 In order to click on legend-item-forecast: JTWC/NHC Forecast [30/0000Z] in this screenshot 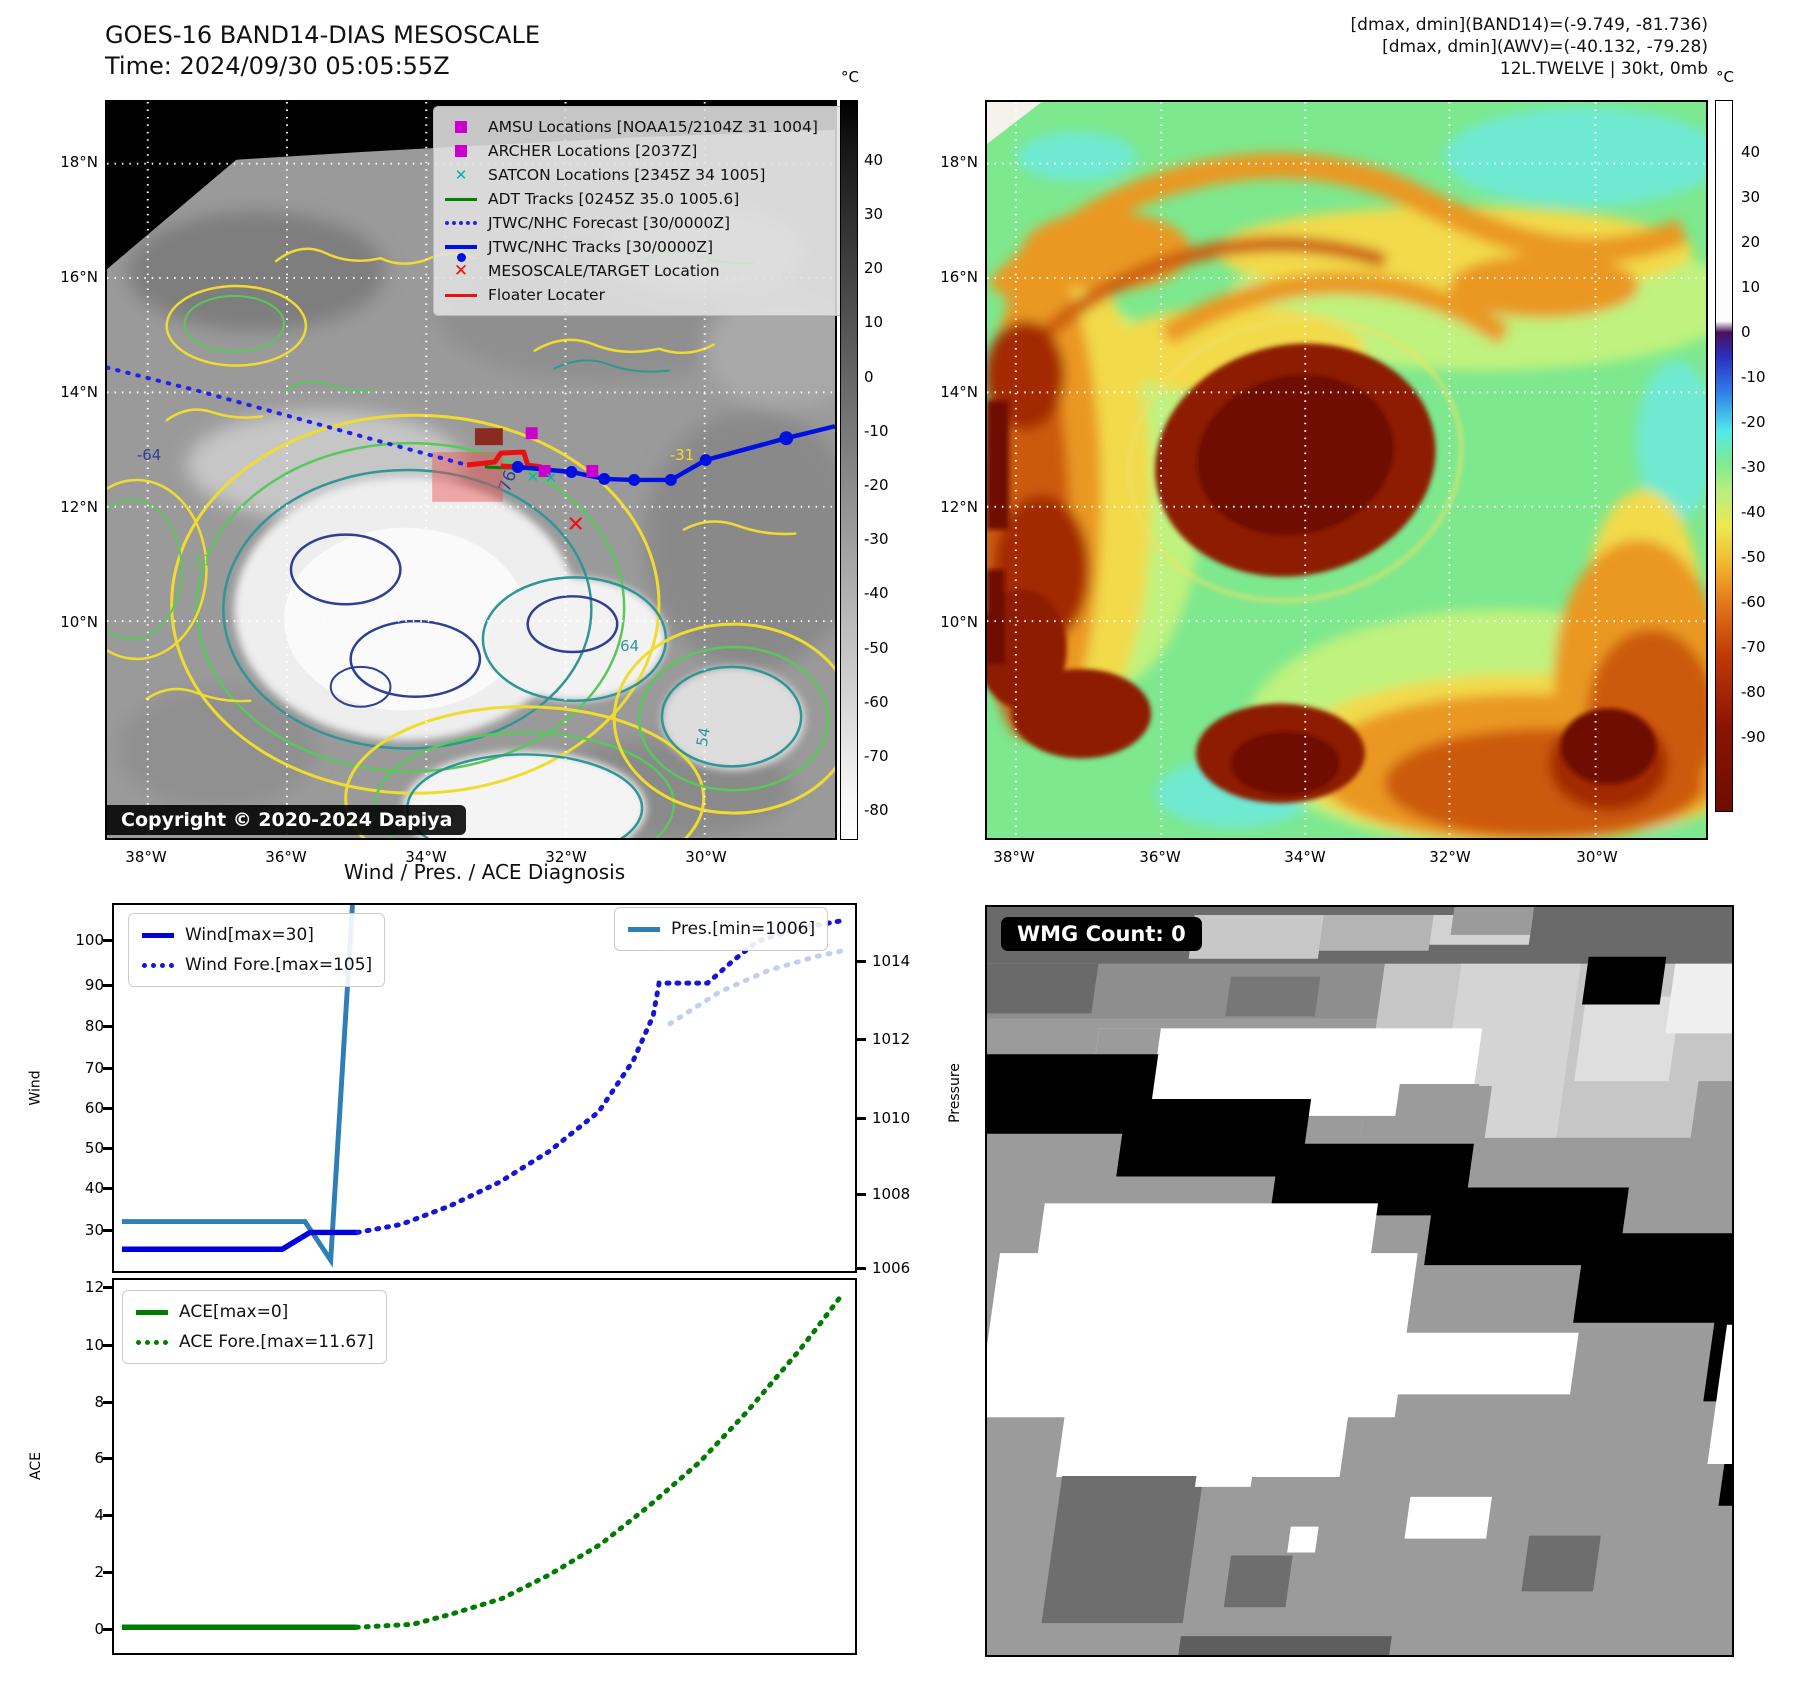, I will do `click(640, 223)`.